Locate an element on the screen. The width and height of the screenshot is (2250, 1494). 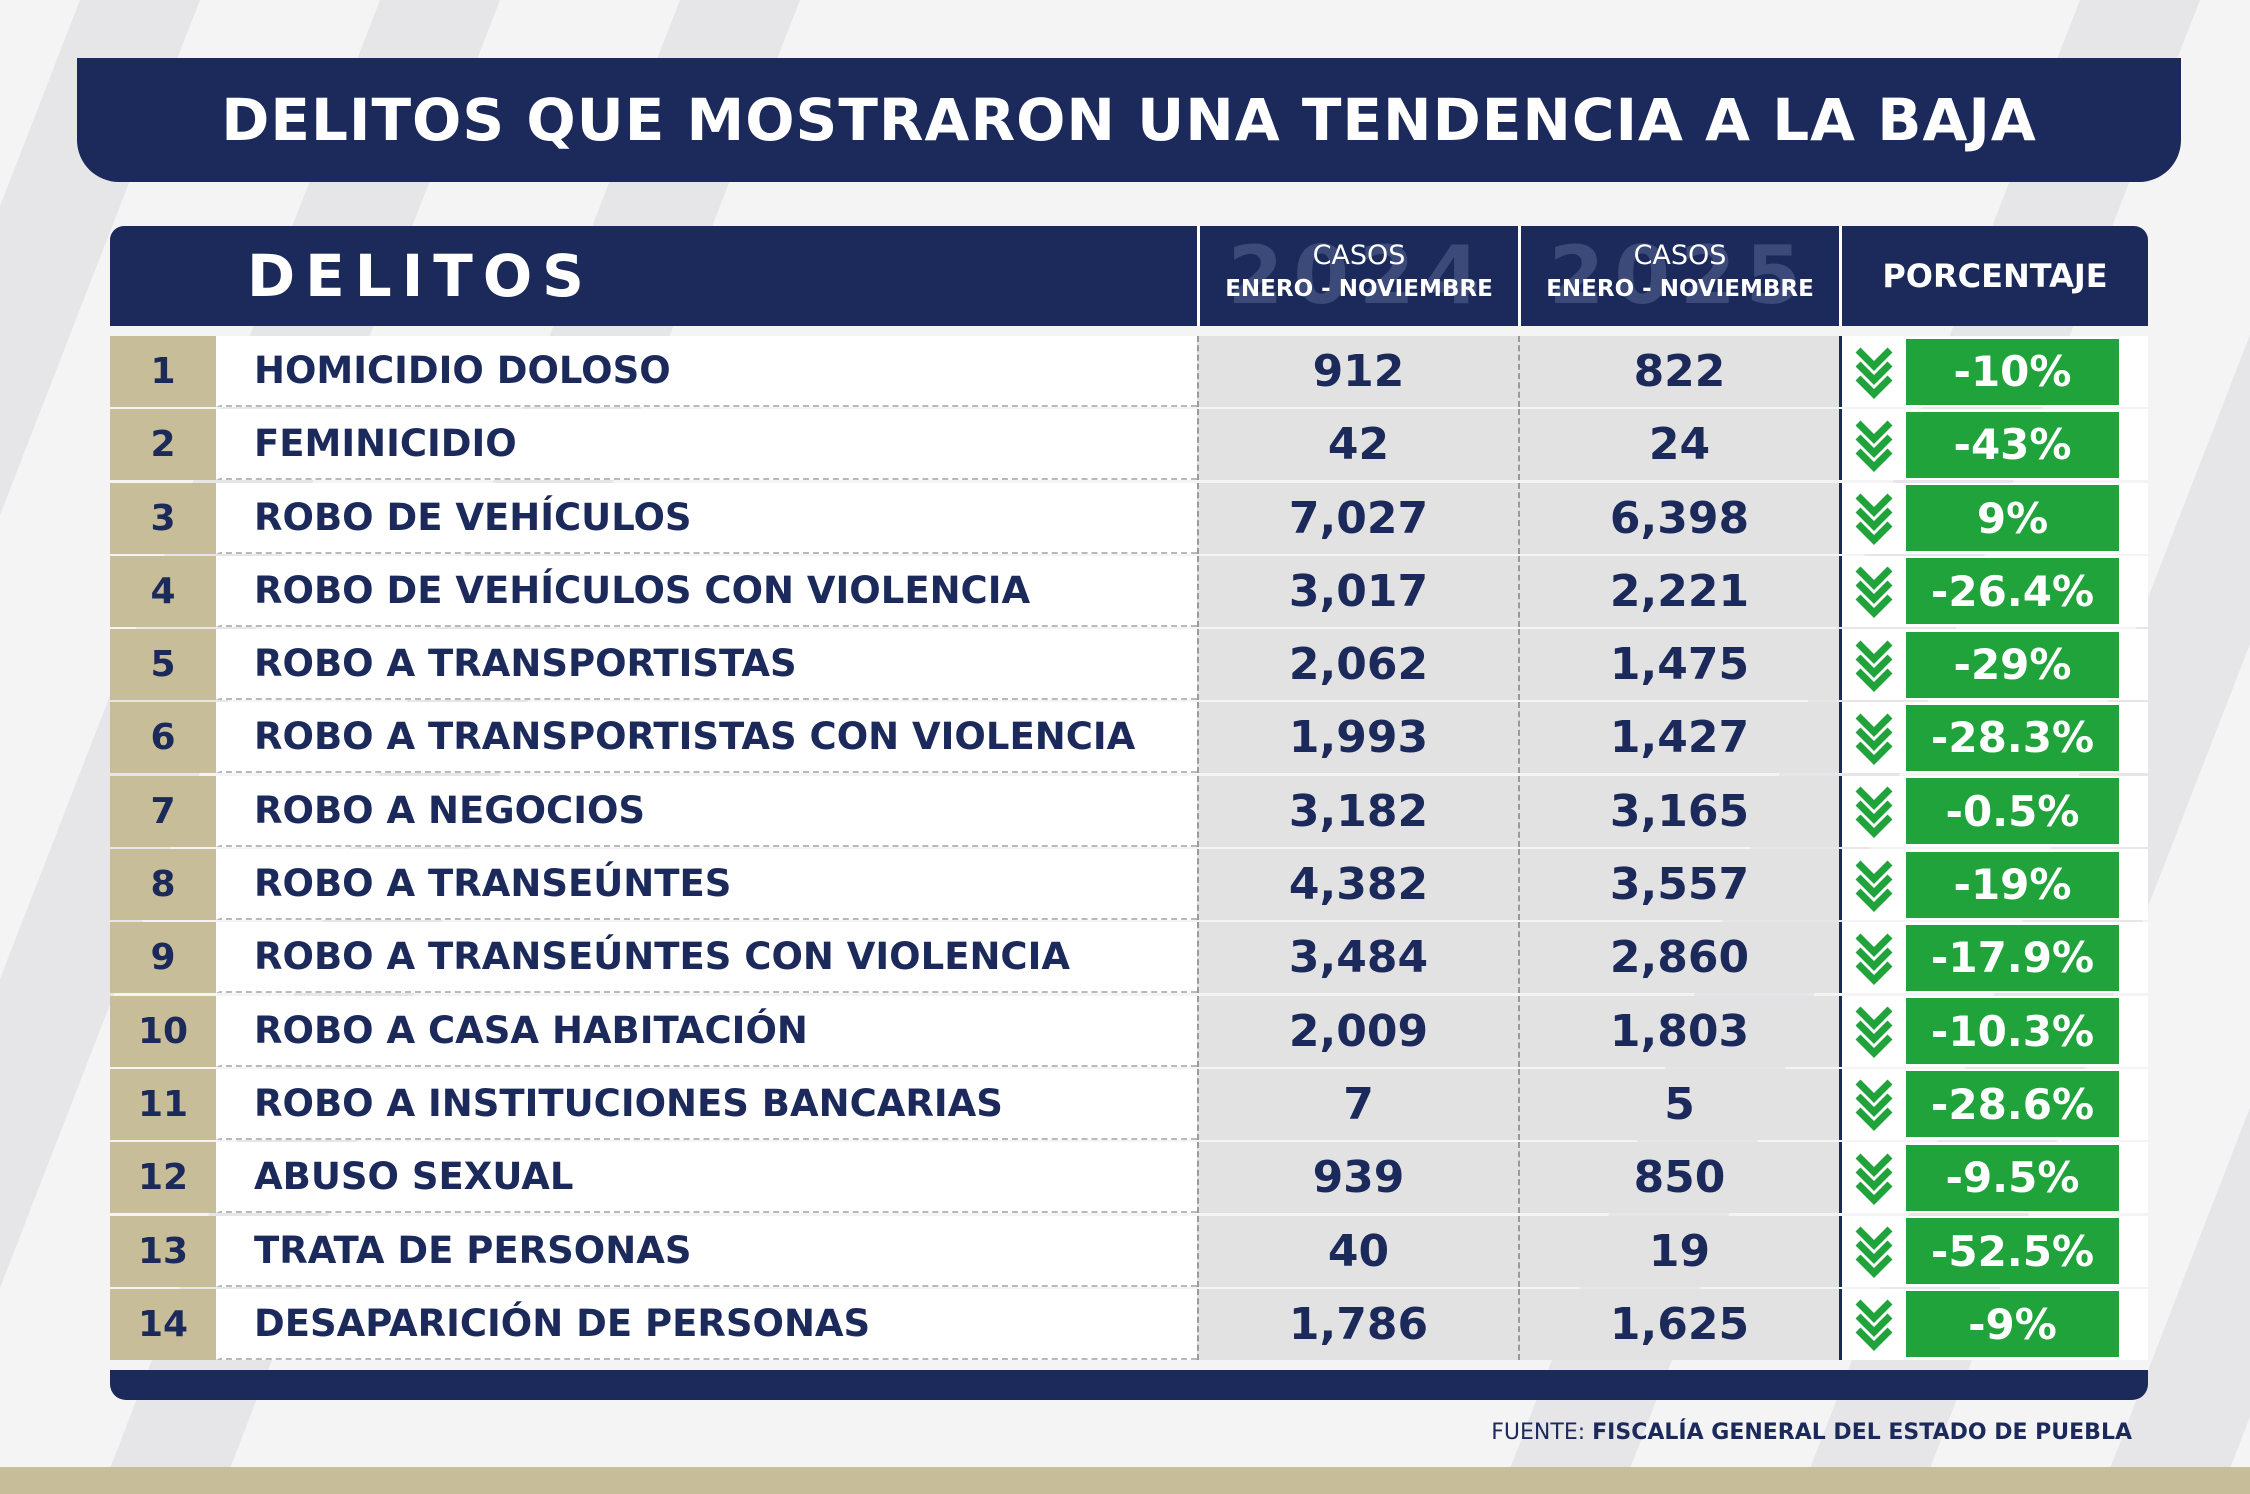
row-porcentaje: -9.5% is located at coordinates (2012, 1177).